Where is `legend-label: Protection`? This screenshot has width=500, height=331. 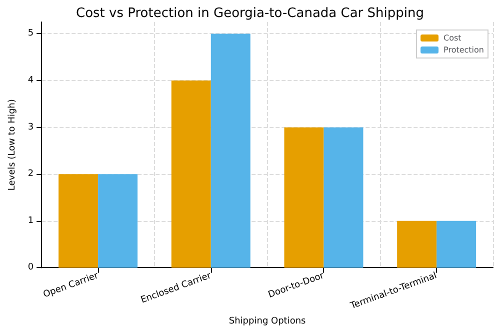
legend-label: Protection is located at coordinates (464, 50).